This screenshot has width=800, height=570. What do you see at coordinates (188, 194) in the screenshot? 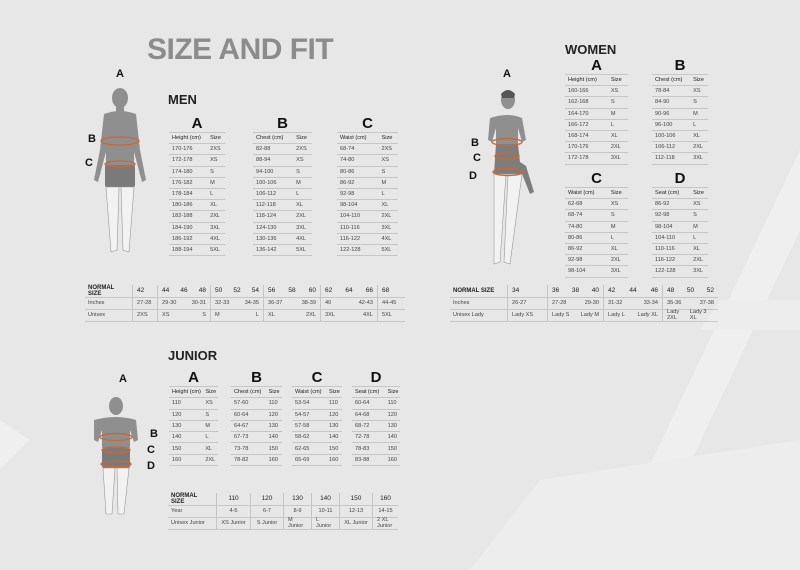
I see `table-cell: 178-184` at bounding box center [188, 194].